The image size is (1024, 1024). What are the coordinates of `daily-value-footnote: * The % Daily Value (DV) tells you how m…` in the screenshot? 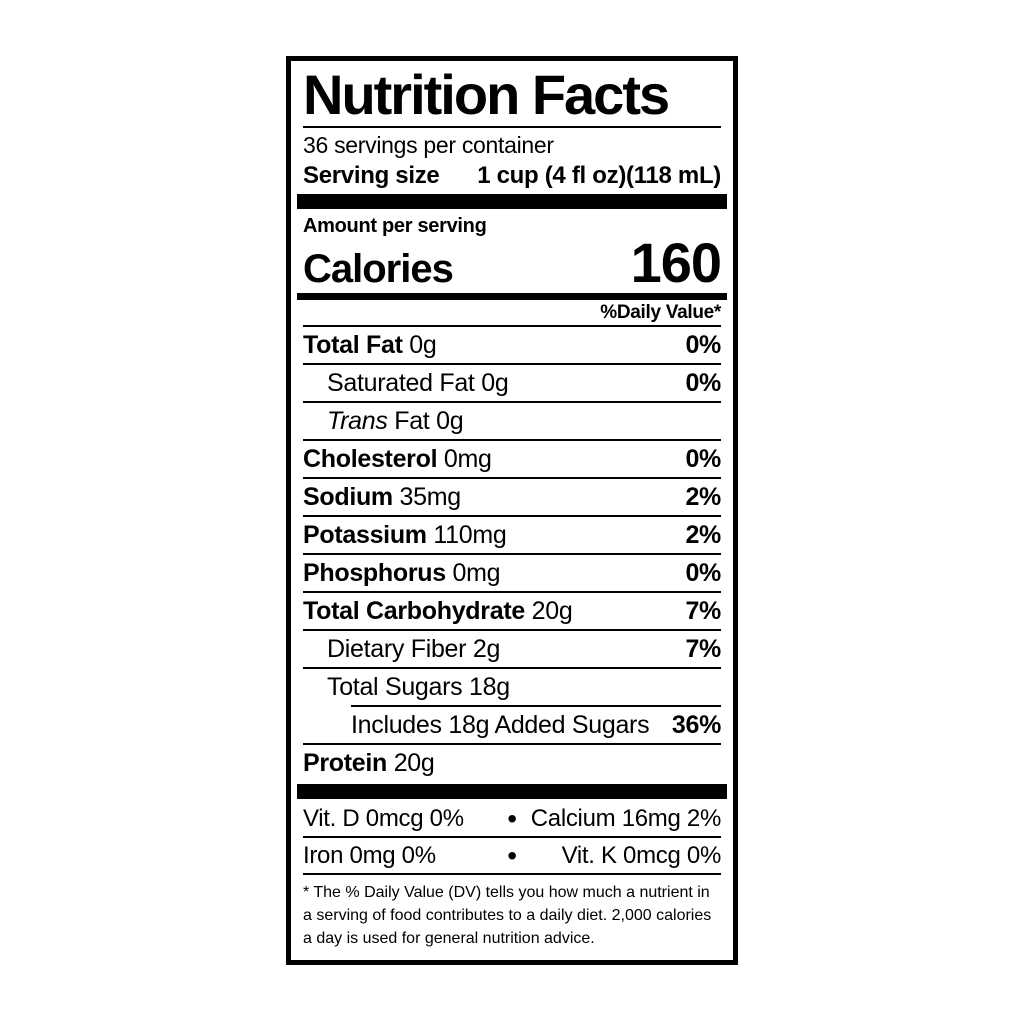 It's located at (507, 916).